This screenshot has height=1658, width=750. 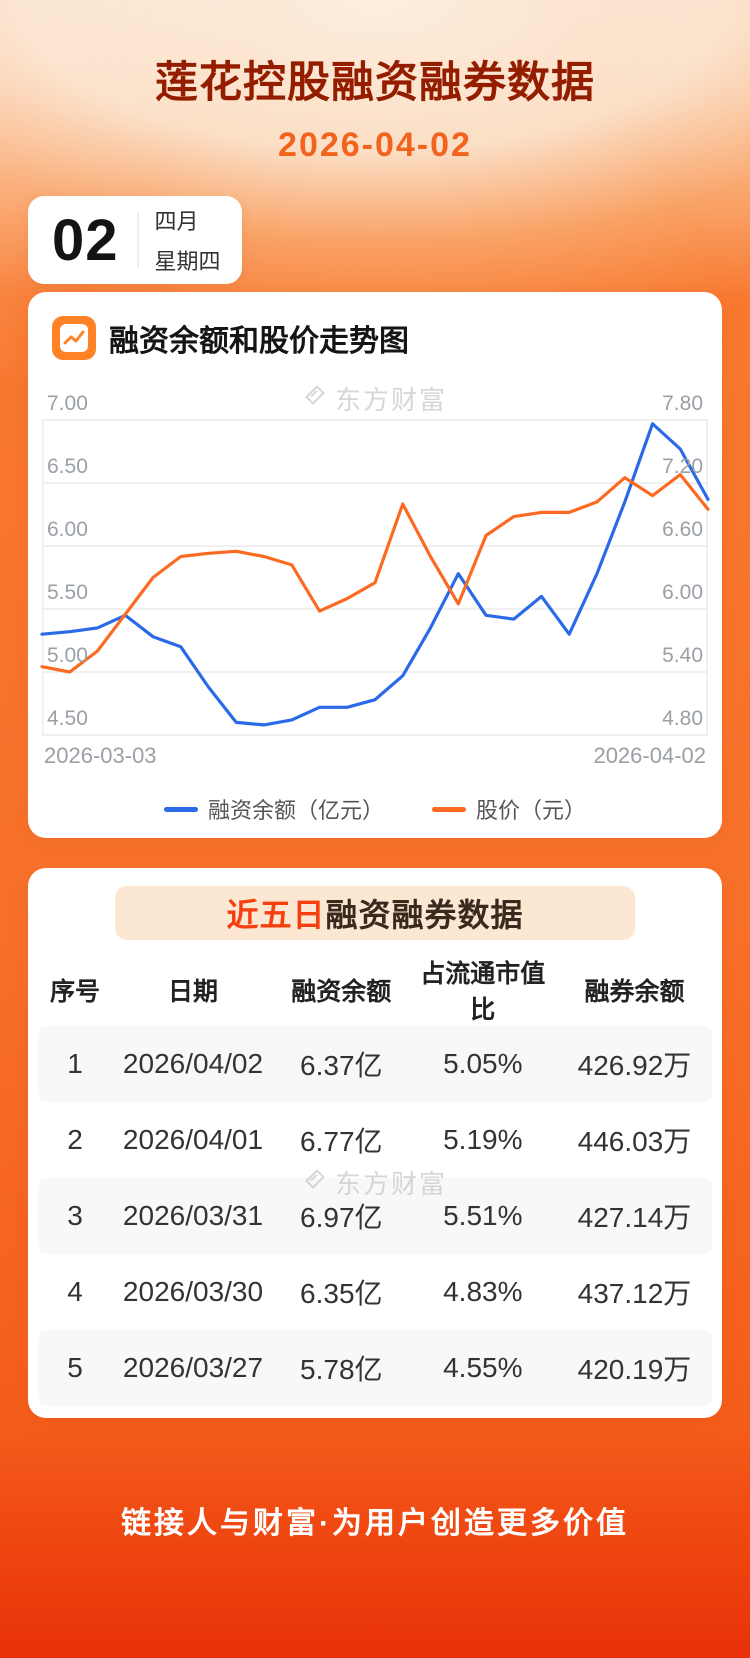 I want to click on table-title-highlight: 近五日, so click(x=276, y=915).